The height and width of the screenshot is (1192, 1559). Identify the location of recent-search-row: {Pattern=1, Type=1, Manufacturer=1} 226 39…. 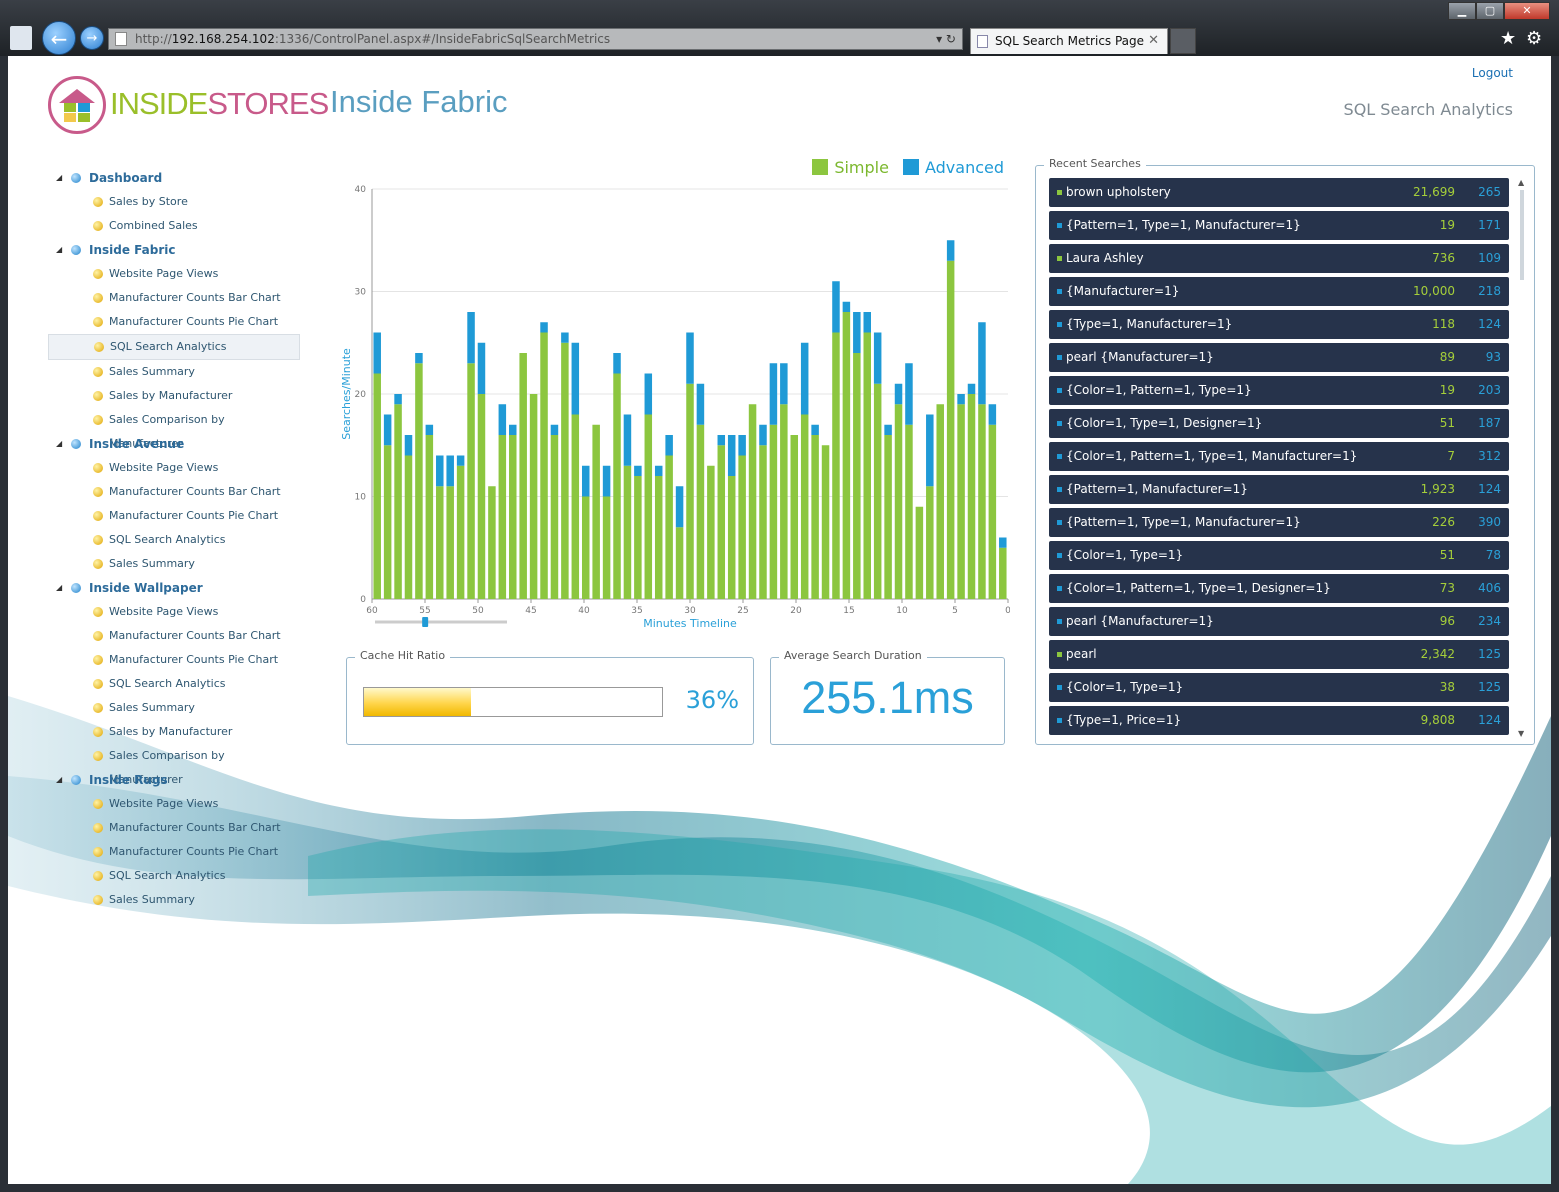
(1279, 522).